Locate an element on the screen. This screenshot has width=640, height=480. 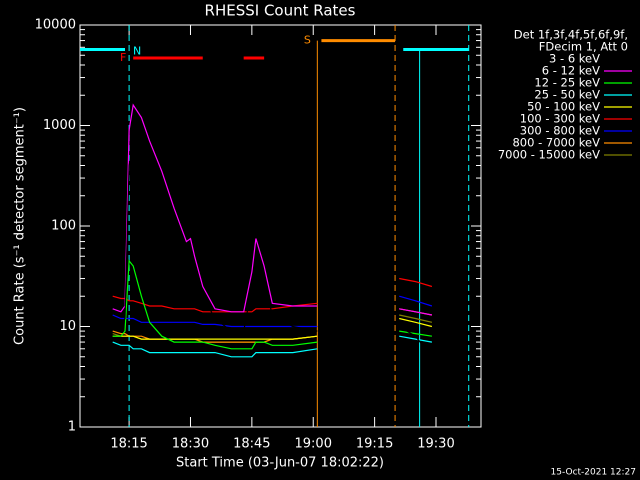
chart-title: RHESSI Count Rates is located at coordinates (280, 11).